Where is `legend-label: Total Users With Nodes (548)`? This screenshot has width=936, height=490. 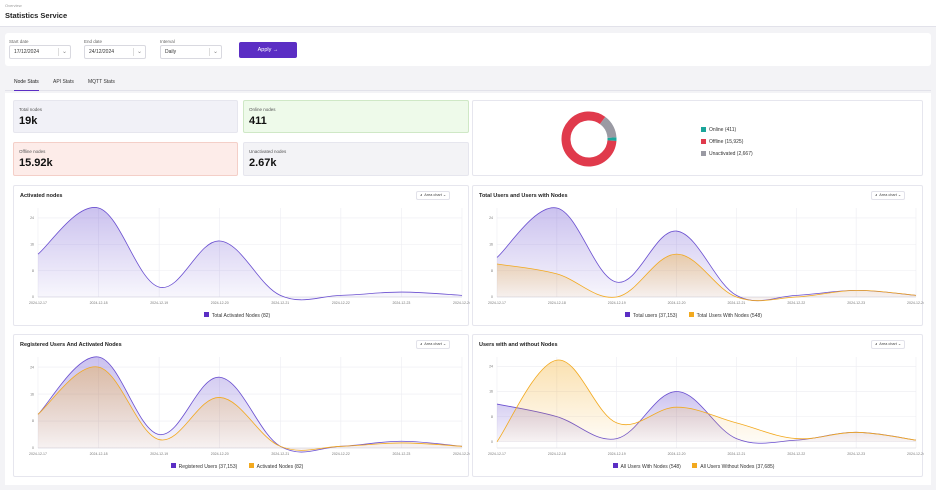 legend-label: Total Users With Nodes (548) is located at coordinates (729, 315).